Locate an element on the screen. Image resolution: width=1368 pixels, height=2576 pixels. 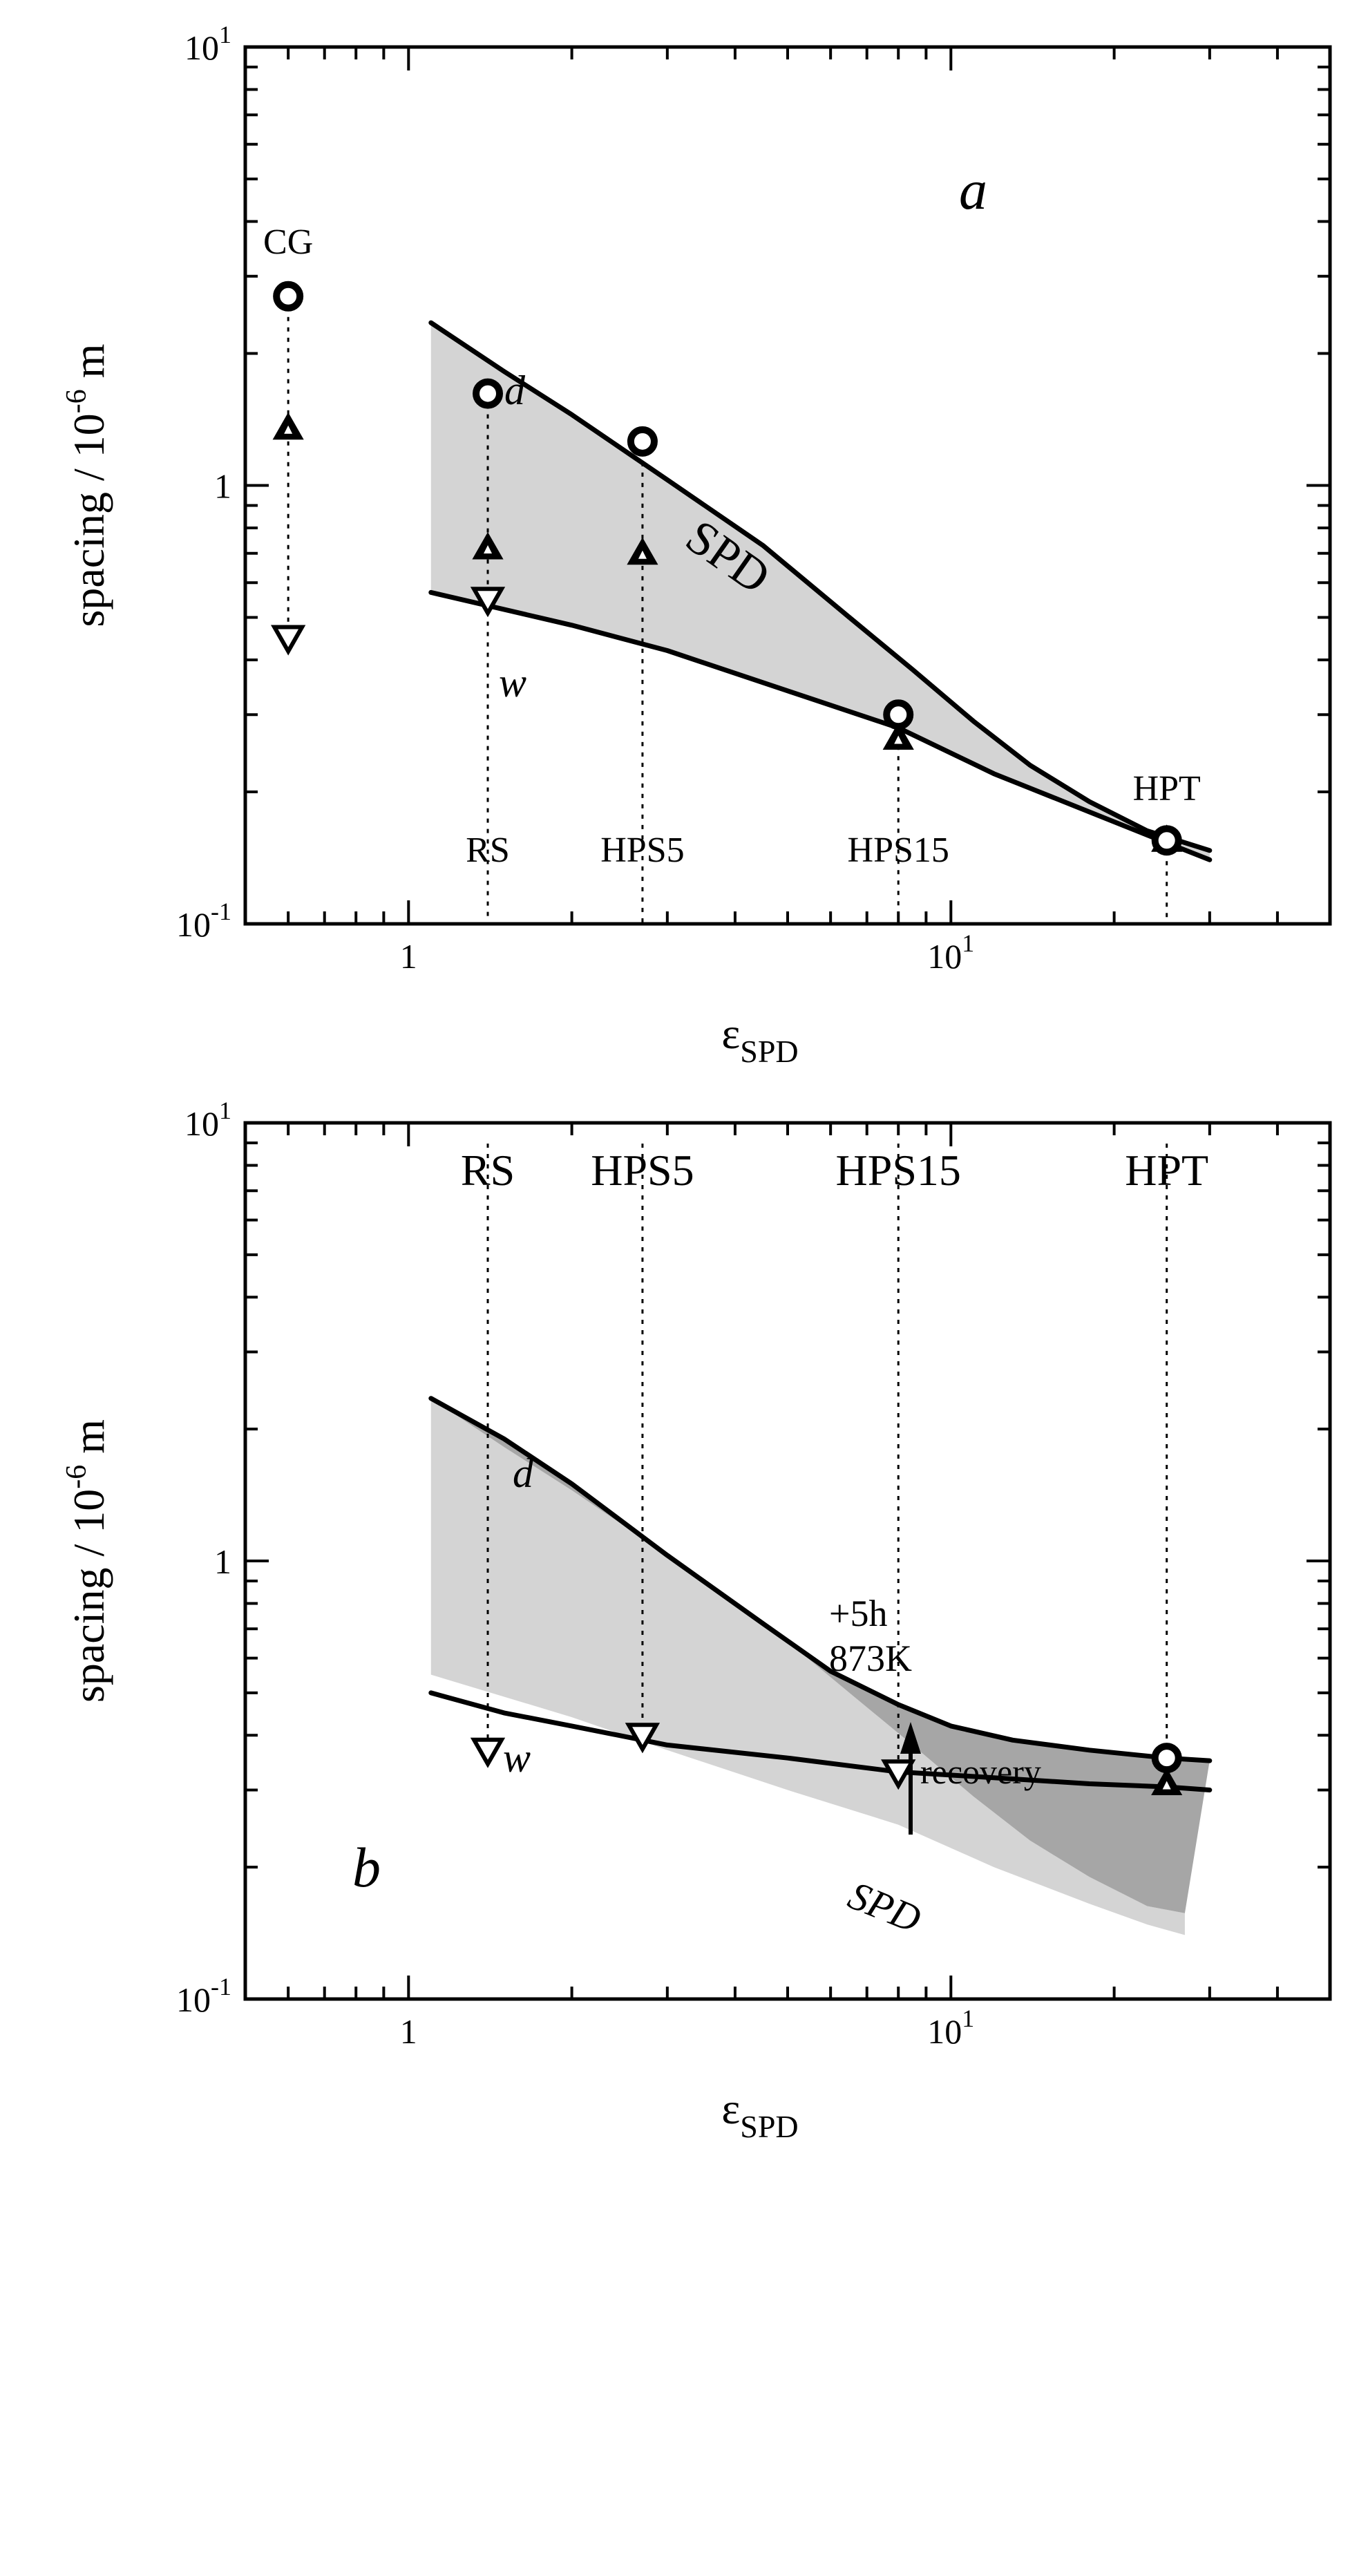
marker-label-b-3: HPT is located at coordinates (1166, 1170).